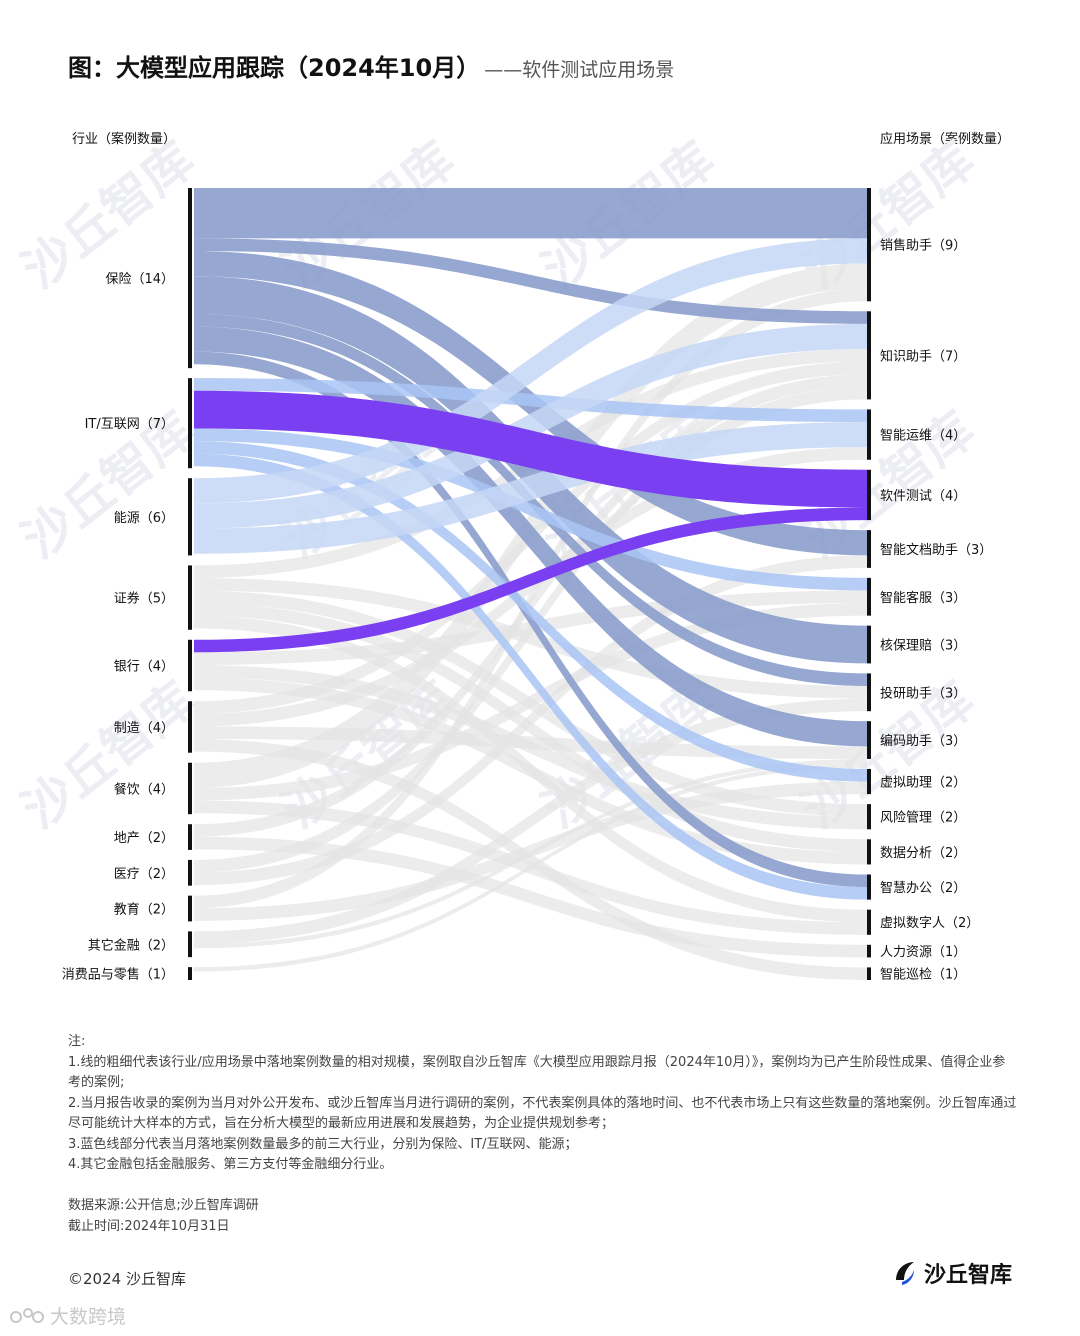 The image size is (1080, 1336). What do you see at coordinates (923, 496) in the screenshot?
I see `right-node-label: 软件测试（4）` at bounding box center [923, 496].